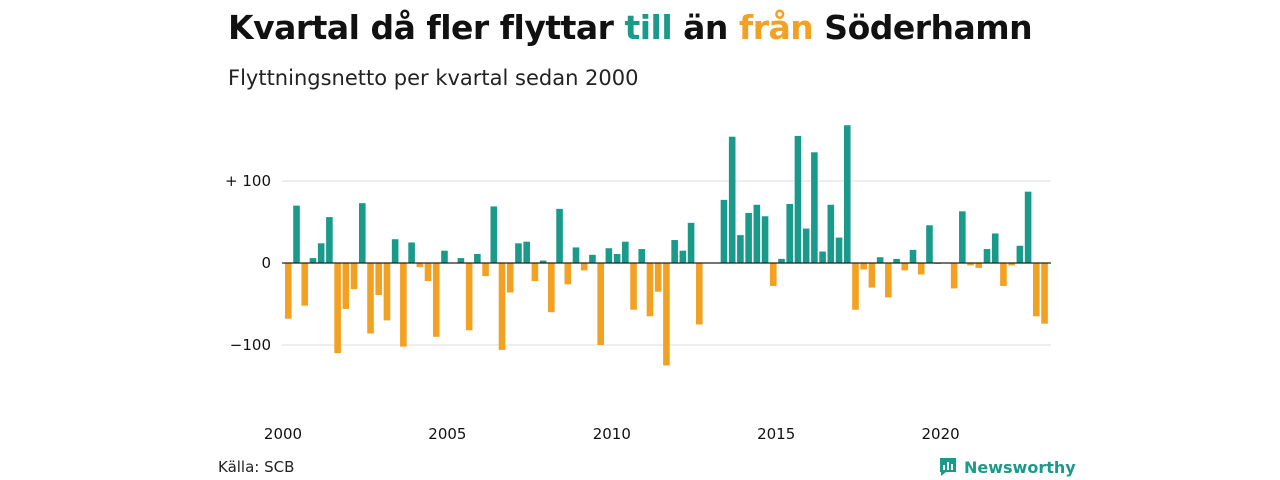 The width and height of the screenshot is (1280, 480). I want to click on brand-logo: Newsworthy, so click(1007, 467).